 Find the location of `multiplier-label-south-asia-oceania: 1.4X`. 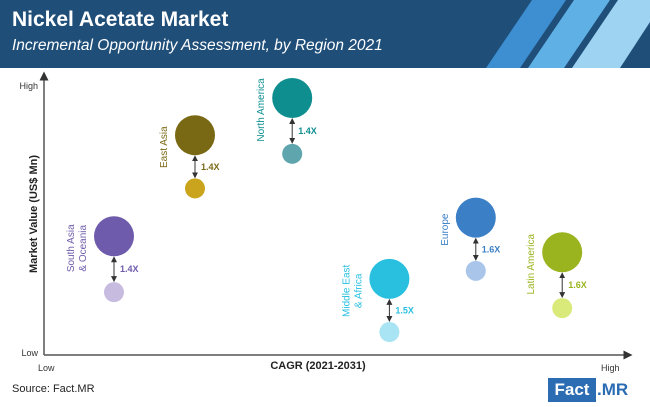

multiplier-label-south-asia-oceania: 1.4X is located at coordinates (129, 269).